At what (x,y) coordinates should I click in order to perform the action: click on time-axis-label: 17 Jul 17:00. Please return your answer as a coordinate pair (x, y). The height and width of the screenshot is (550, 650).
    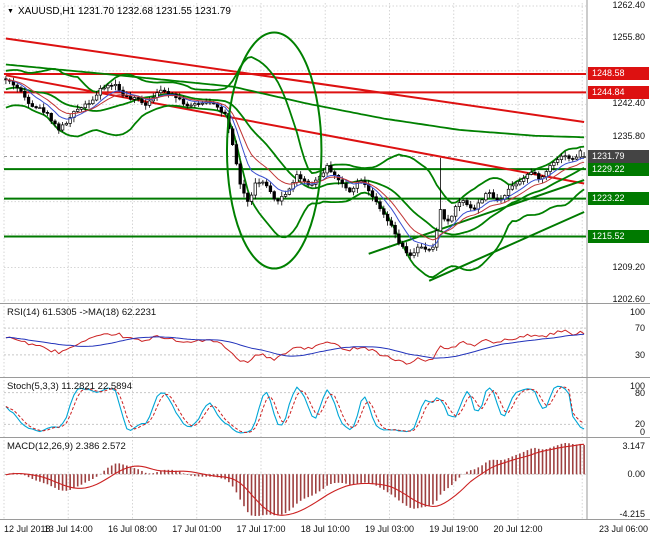
    Looking at the image, I should click on (261, 529).